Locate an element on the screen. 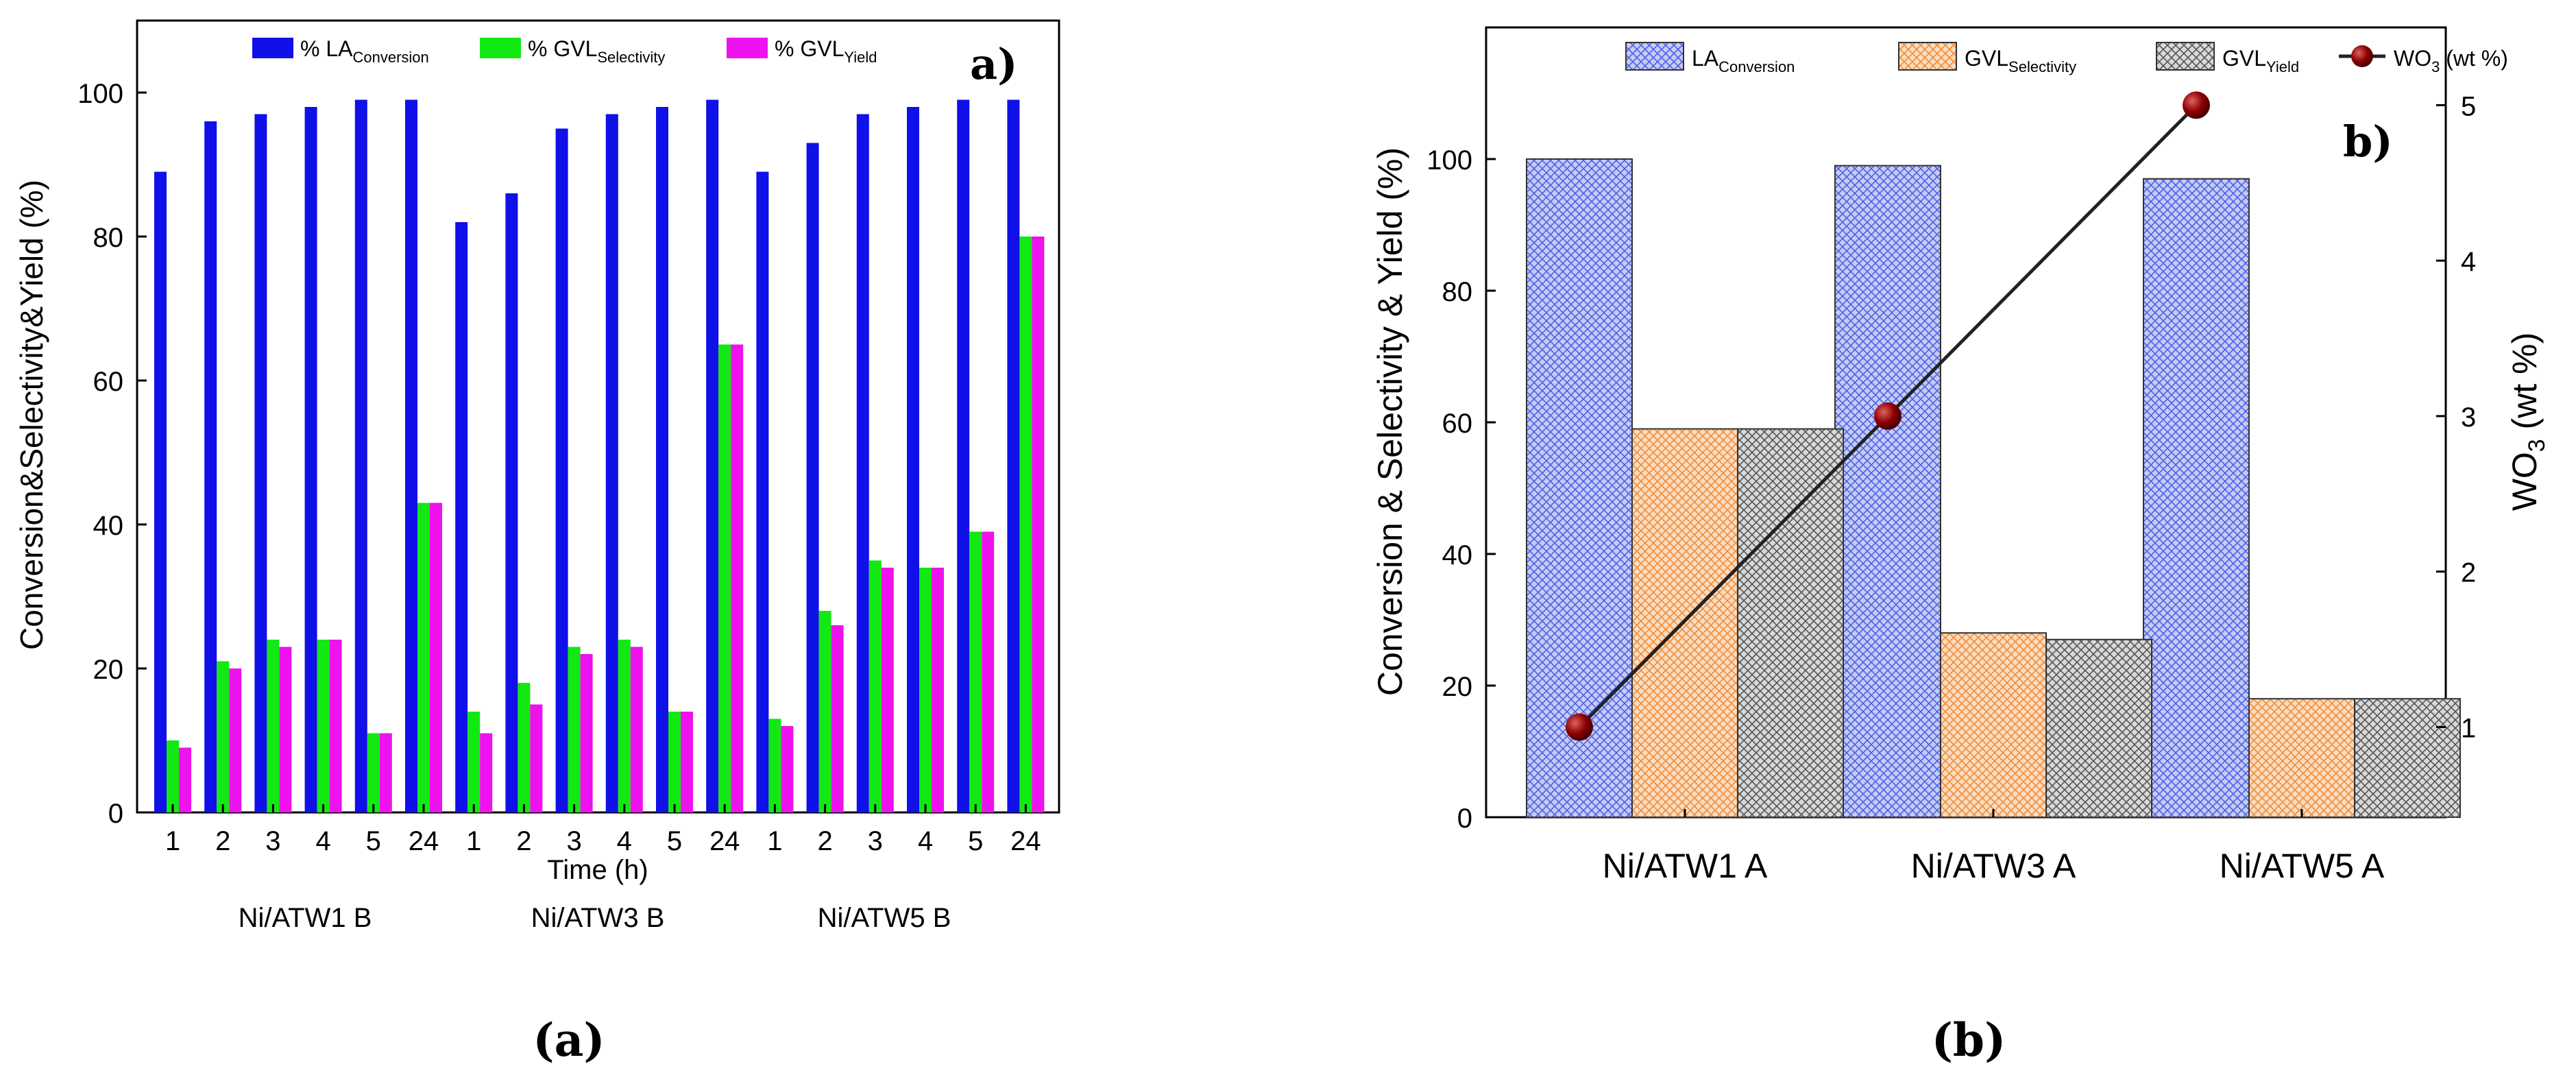 The height and width of the screenshot is (1075, 2576). legend-label-b-la-conversion: LAConversion is located at coordinates (1743, 60).